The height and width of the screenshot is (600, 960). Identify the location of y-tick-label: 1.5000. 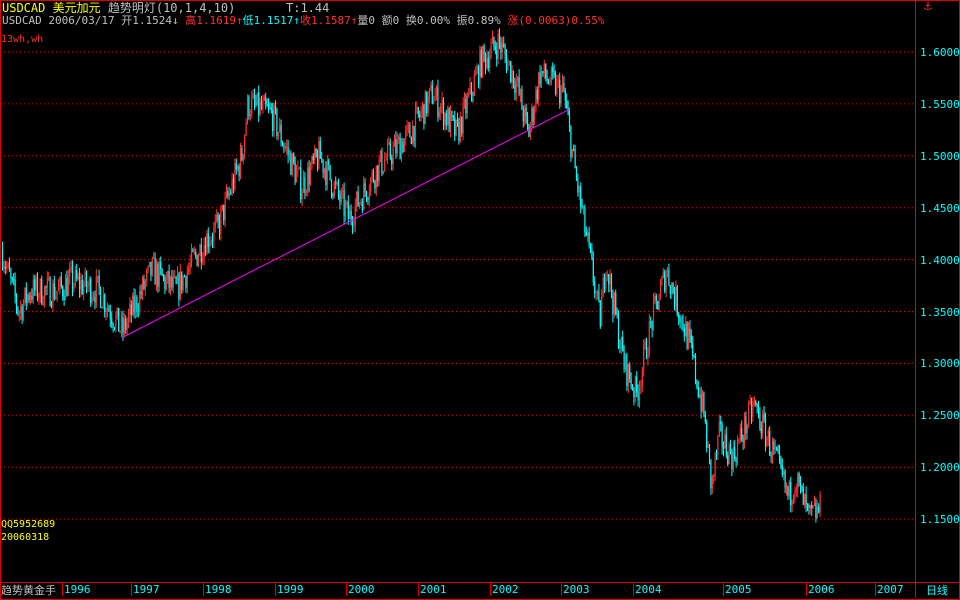
(940, 156).